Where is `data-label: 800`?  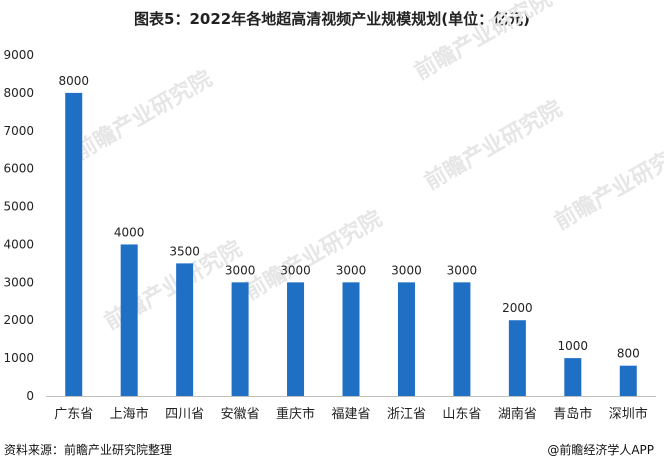 data-label: 800 is located at coordinates (628, 354).